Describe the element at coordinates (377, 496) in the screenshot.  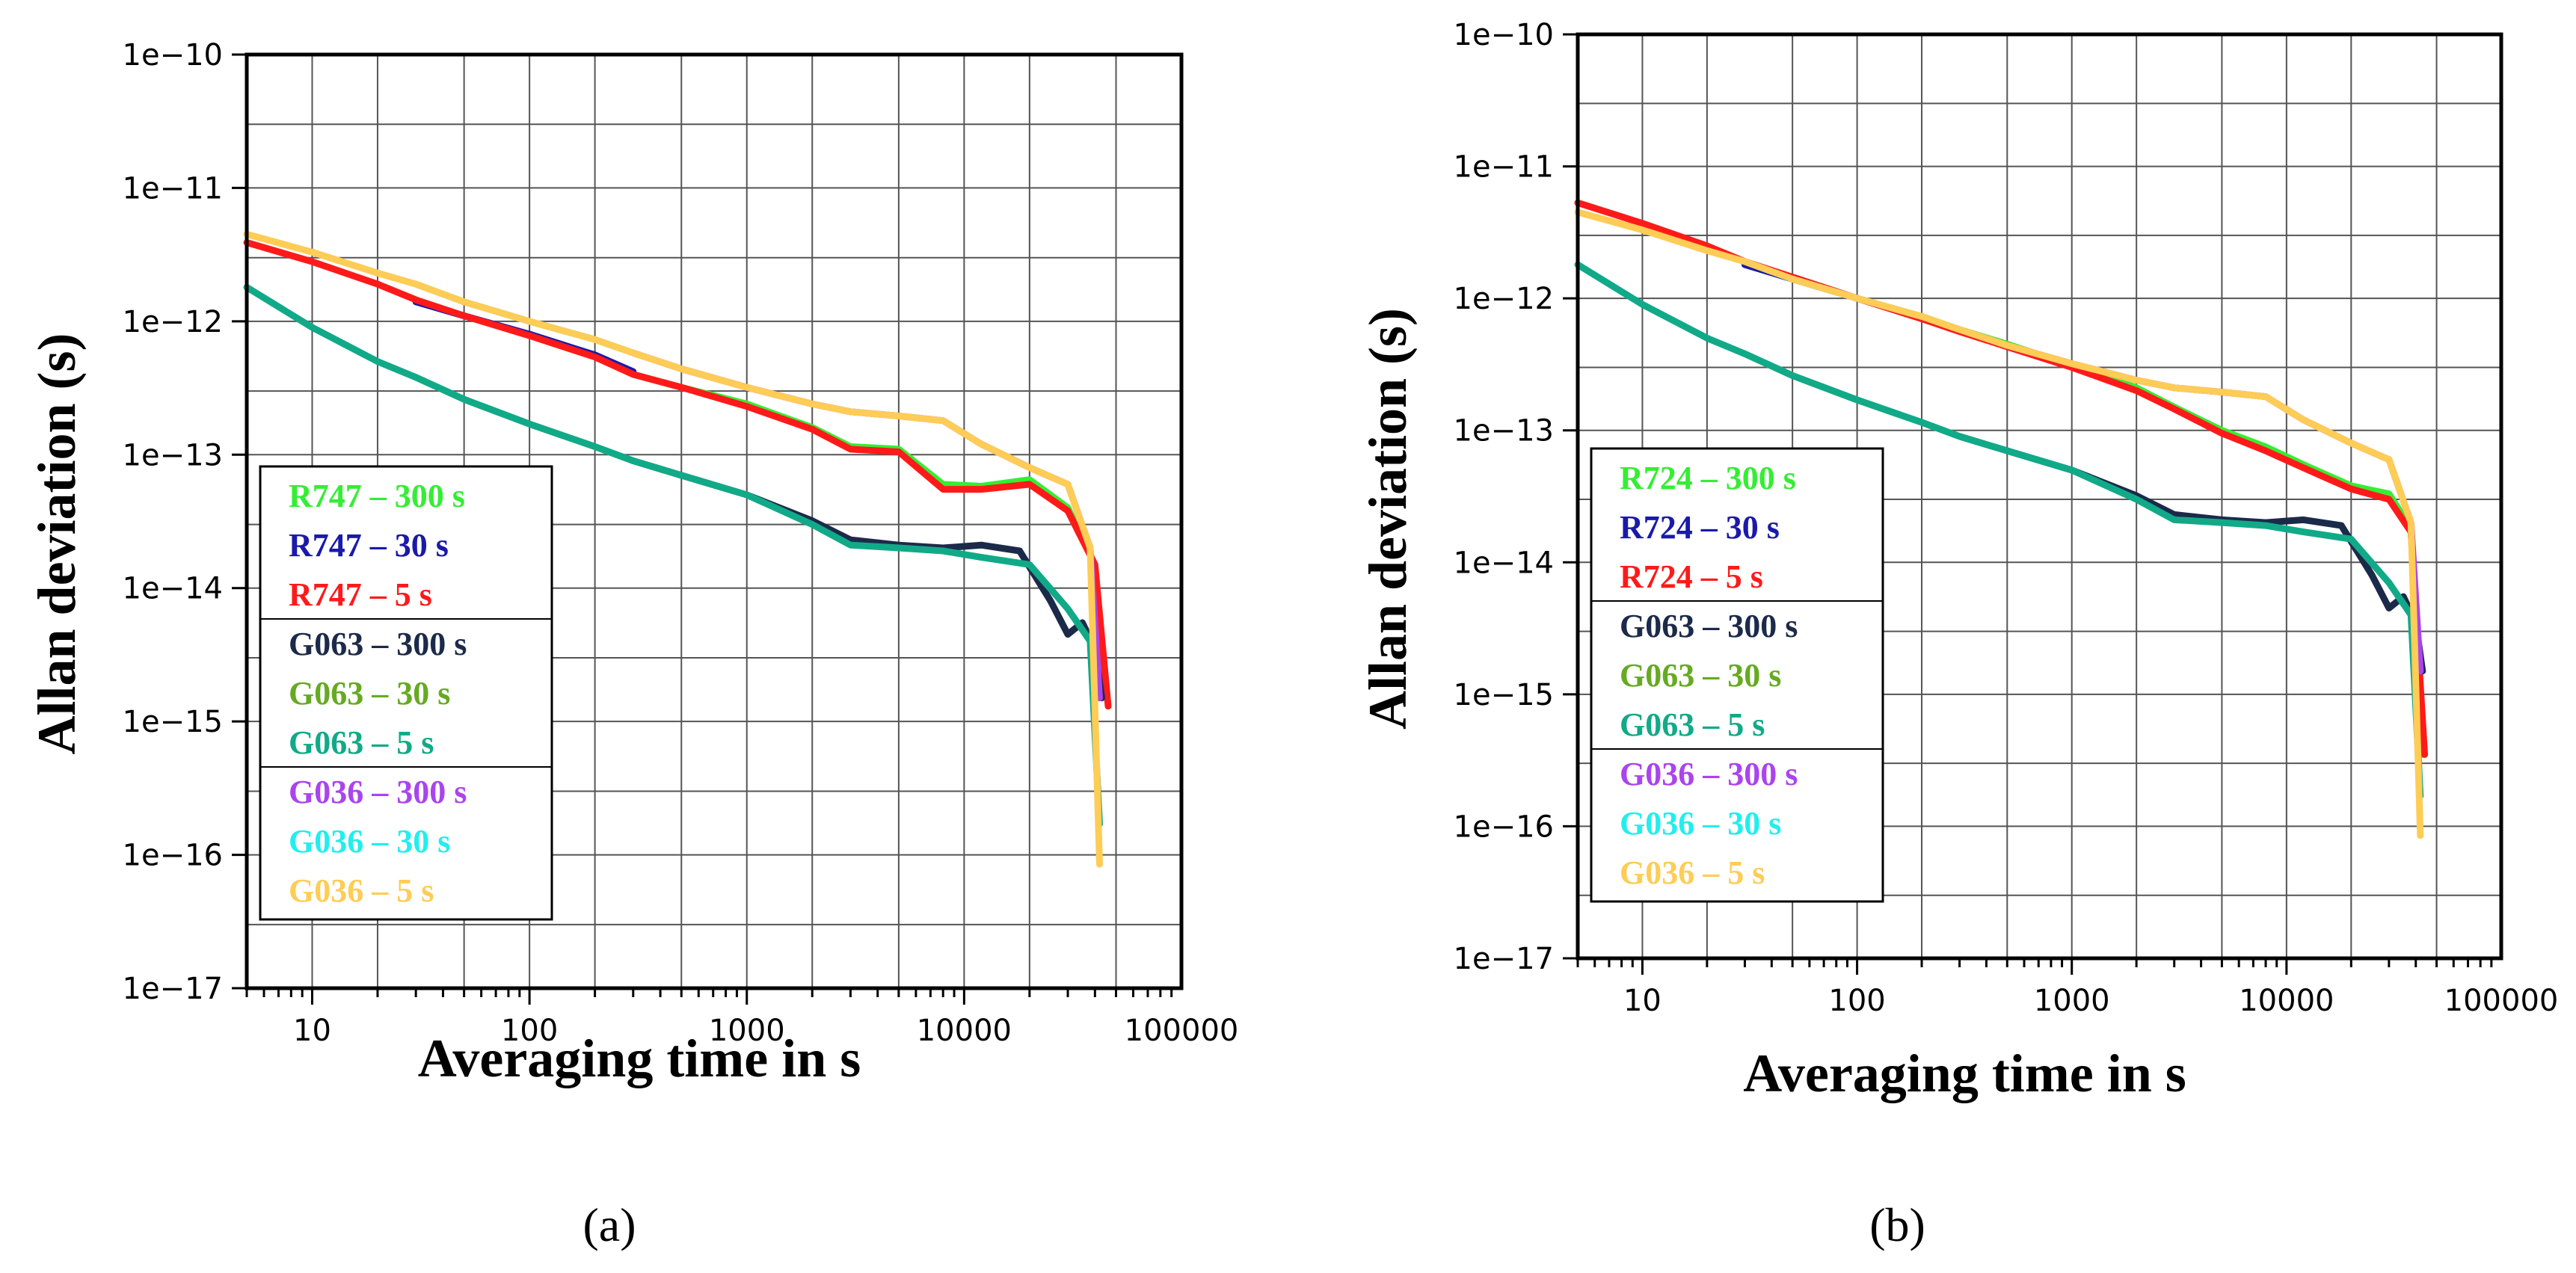
I see `legend-entry: R747 – 300 s` at that location.